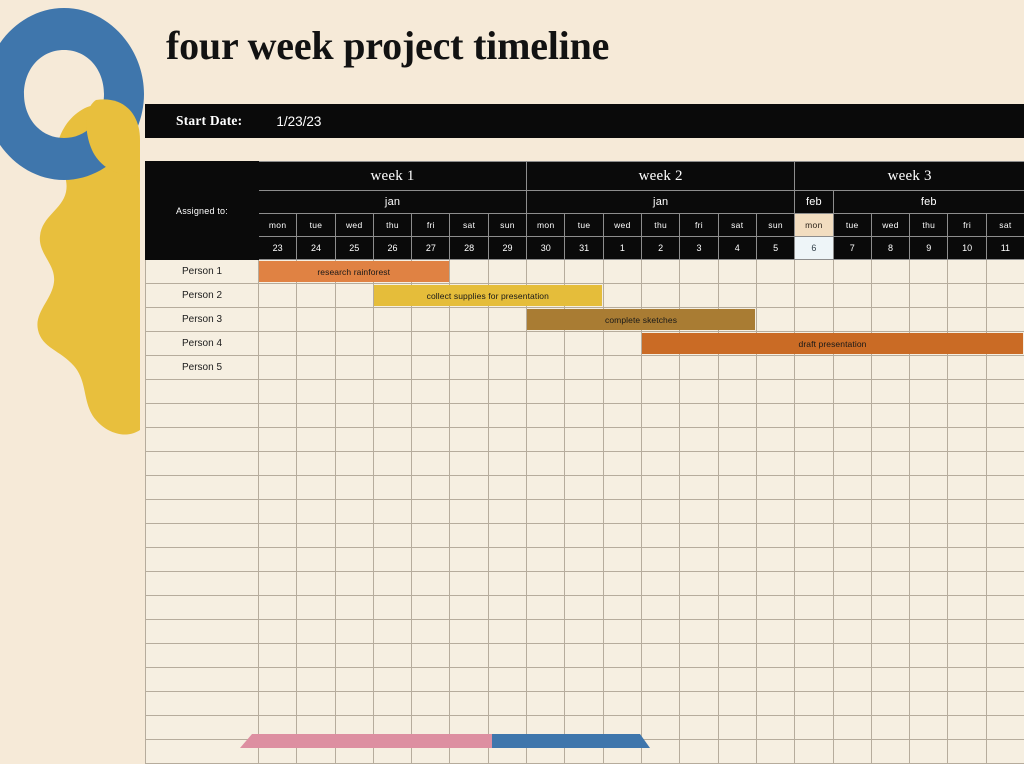  Describe the element at coordinates (316, 248) in the screenshot. I see `date-cell-2: 24` at that location.